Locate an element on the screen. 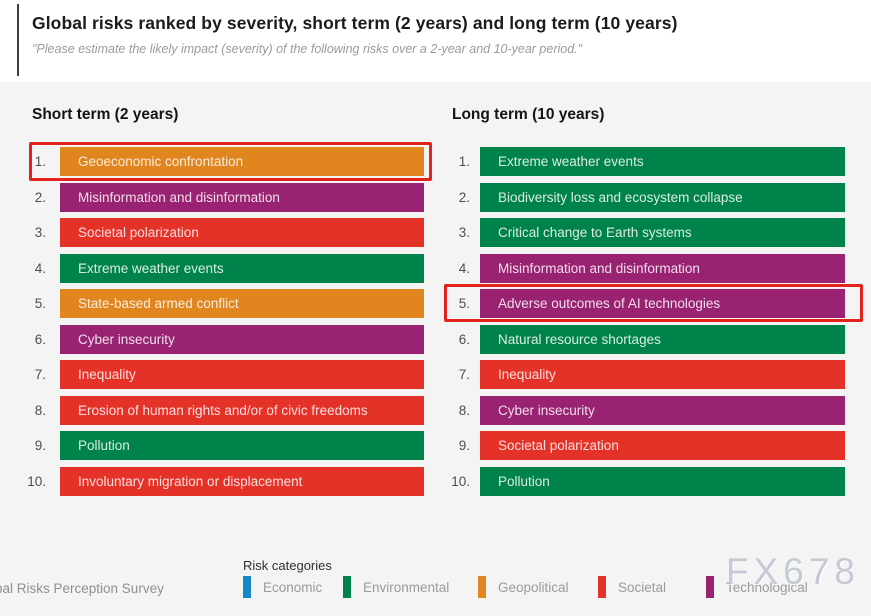  risk-bar: Adverse outcomes of AI technologies is located at coordinates (662, 303).